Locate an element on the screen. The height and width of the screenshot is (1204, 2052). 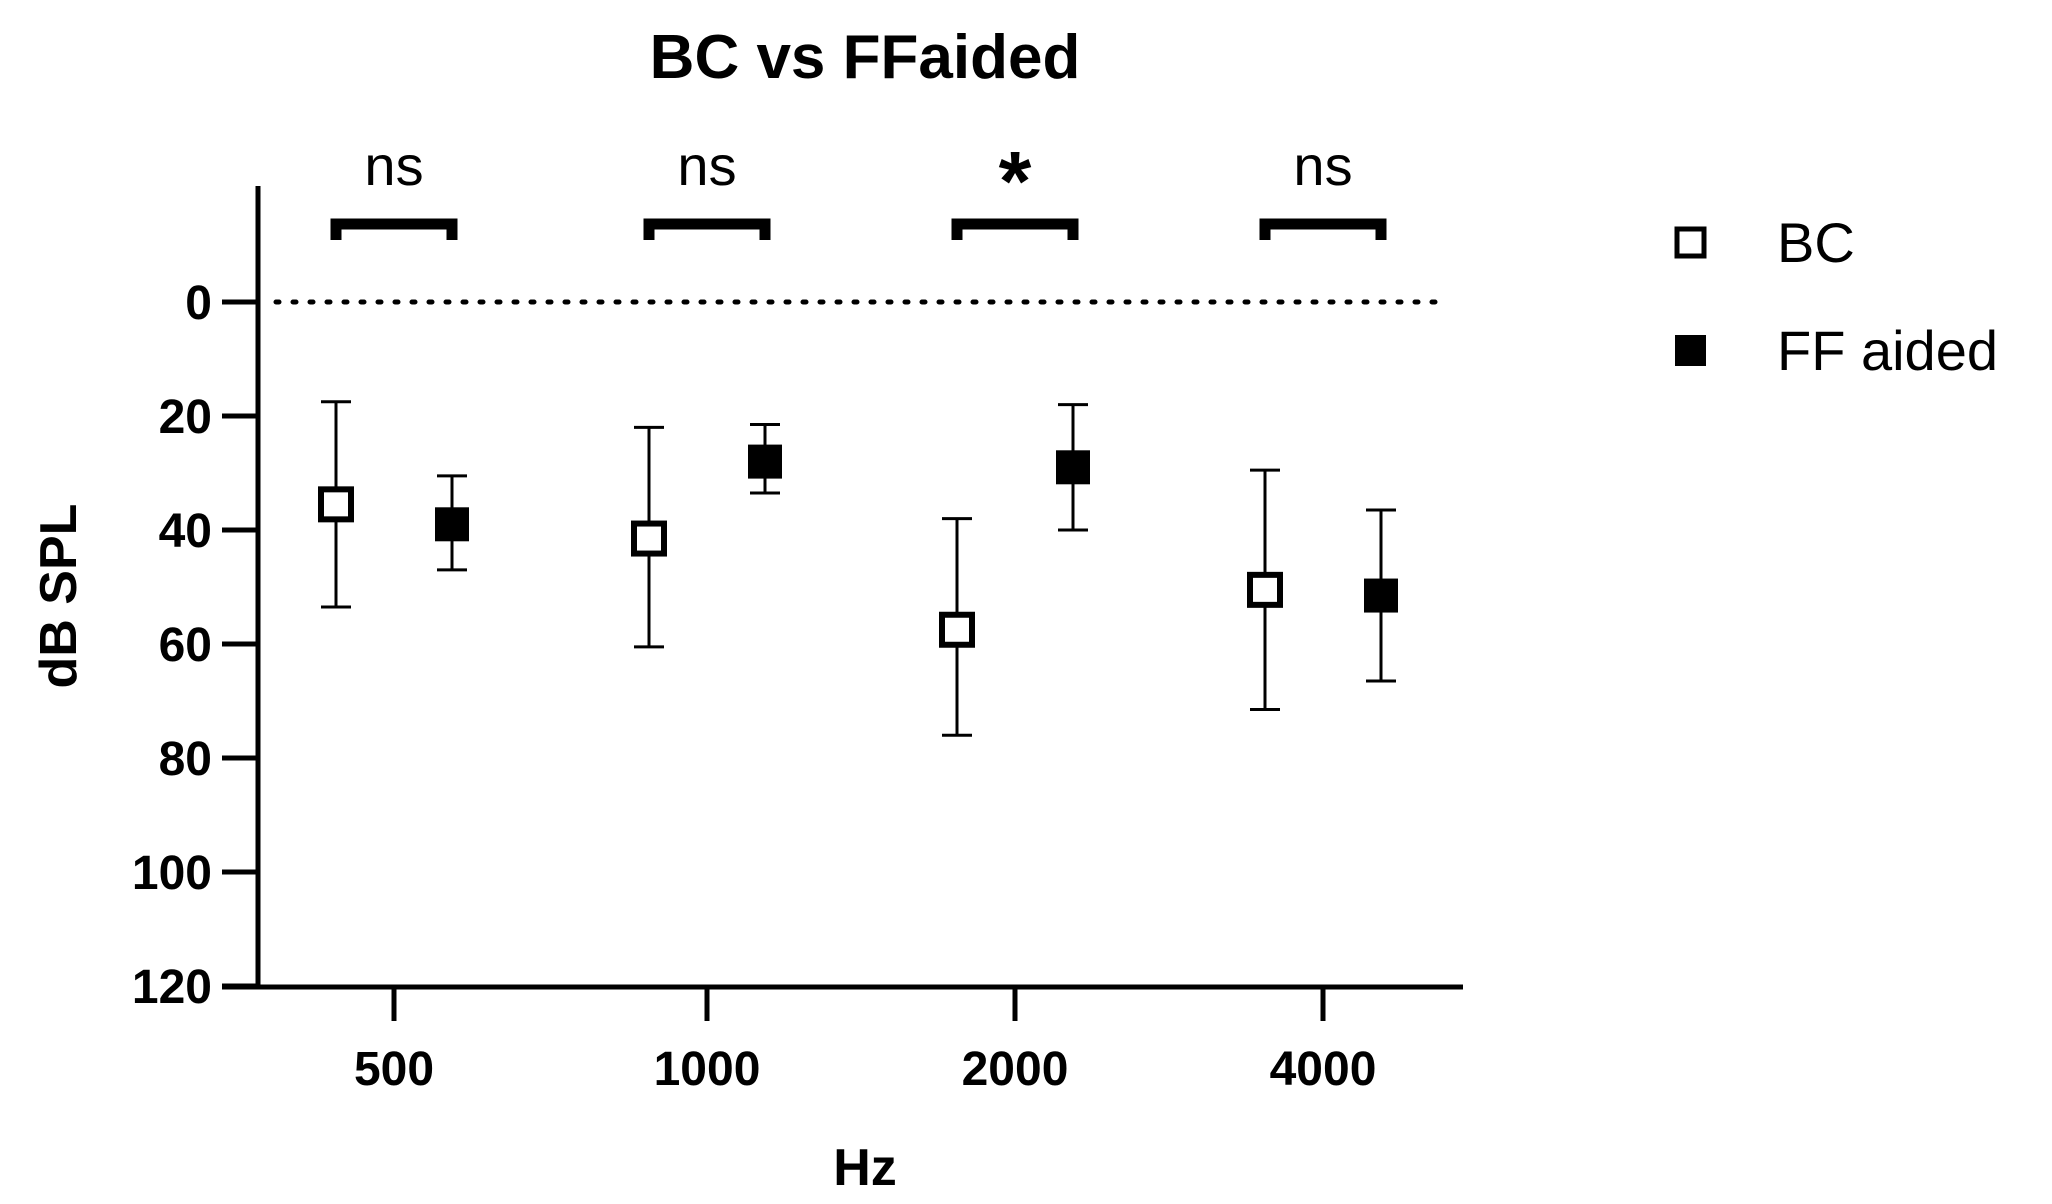
x-tick-label: 1000 is located at coordinates (707, 1069).